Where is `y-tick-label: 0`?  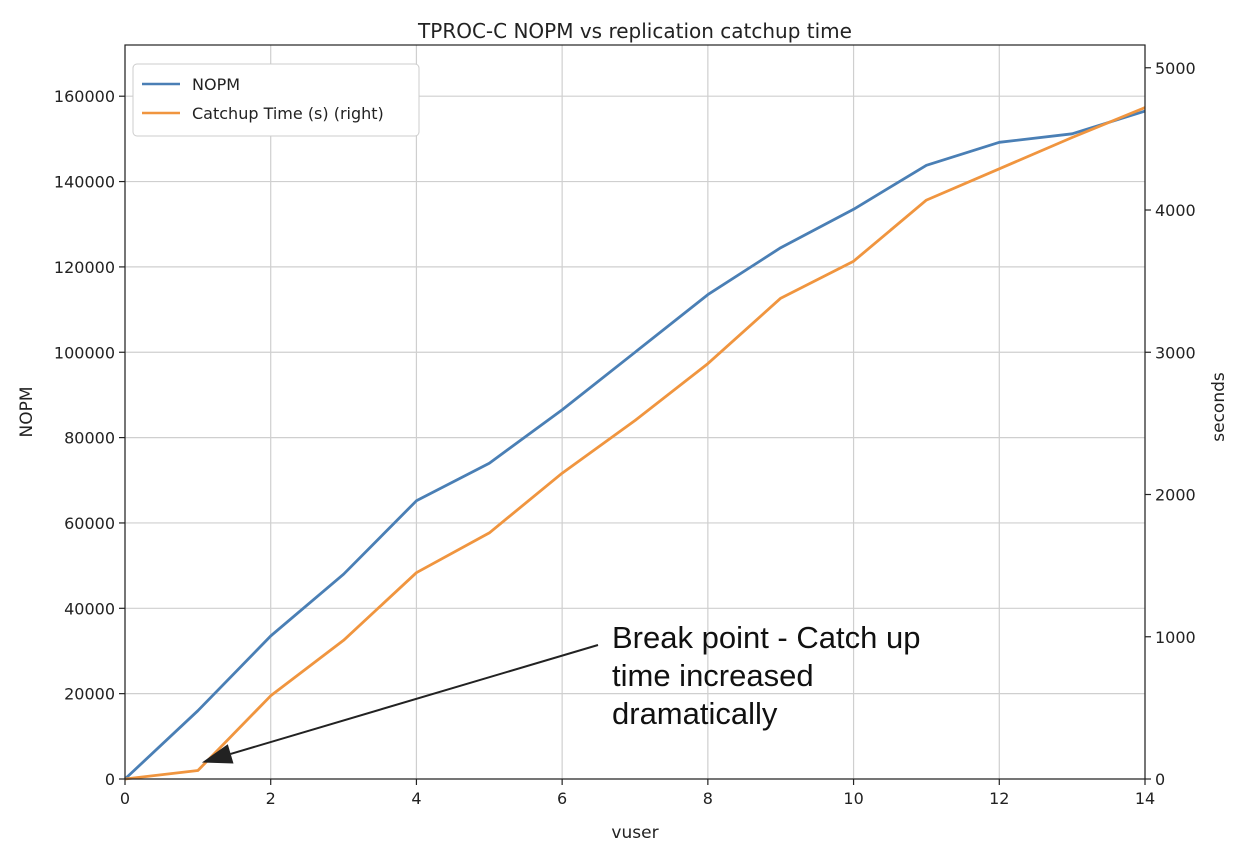
y-tick-label: 0 is located at coordinates (110, 779).